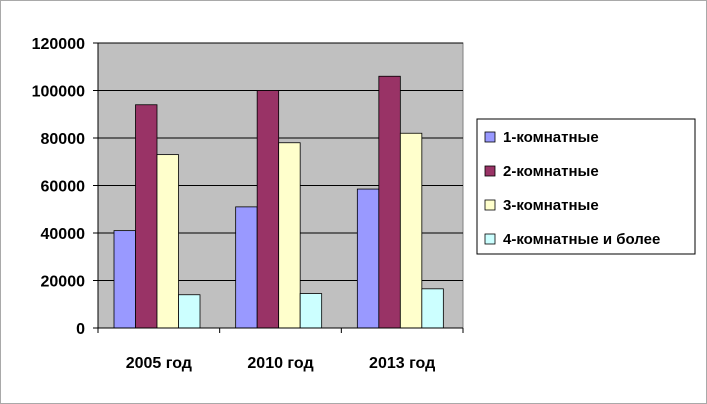 The height and width of the screenshot is (404, 707). I want to click on legend-box, so click(586, 186).